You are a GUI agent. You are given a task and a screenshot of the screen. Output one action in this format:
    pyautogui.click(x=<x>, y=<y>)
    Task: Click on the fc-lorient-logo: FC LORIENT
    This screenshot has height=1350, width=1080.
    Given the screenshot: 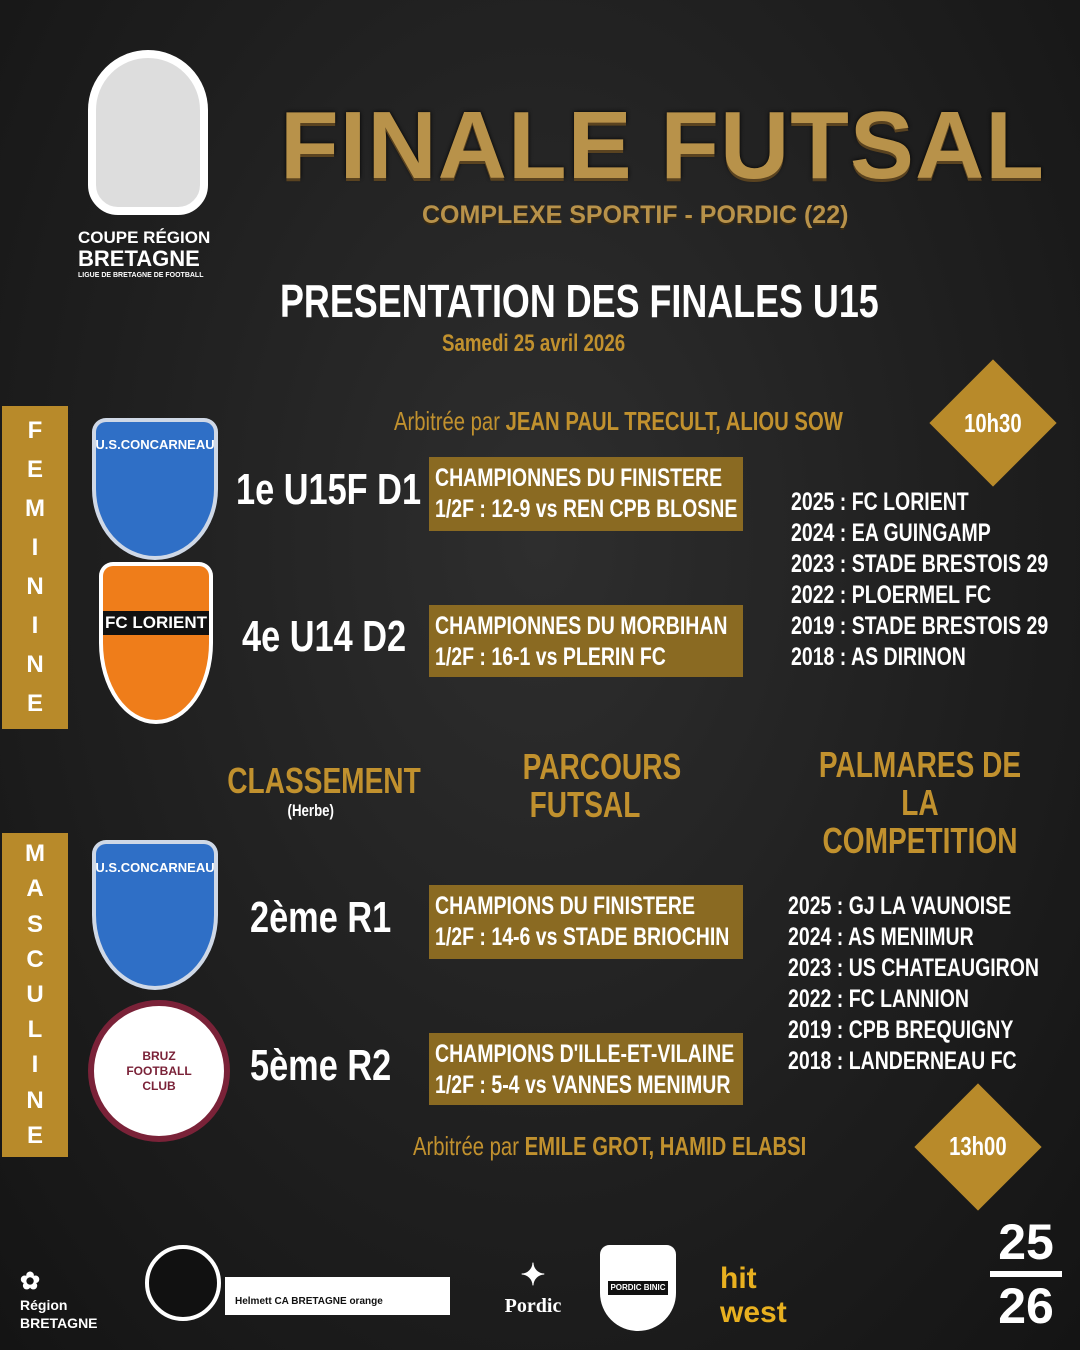 What is the action you would take?
    pyautogui.click(x=156, y=643)
    